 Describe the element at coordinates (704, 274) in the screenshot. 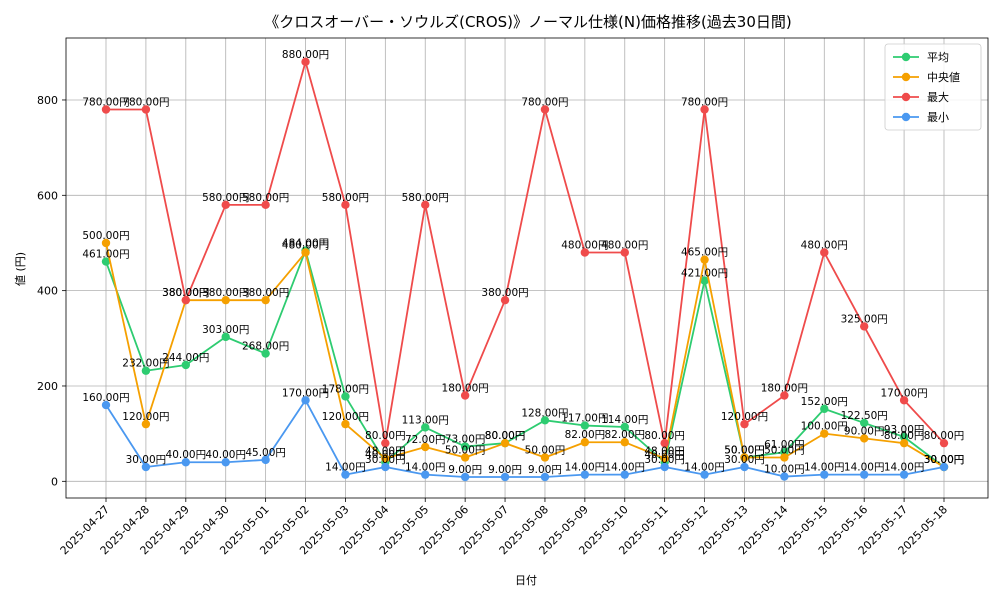

I see `data-label: 421.00円` at that location.